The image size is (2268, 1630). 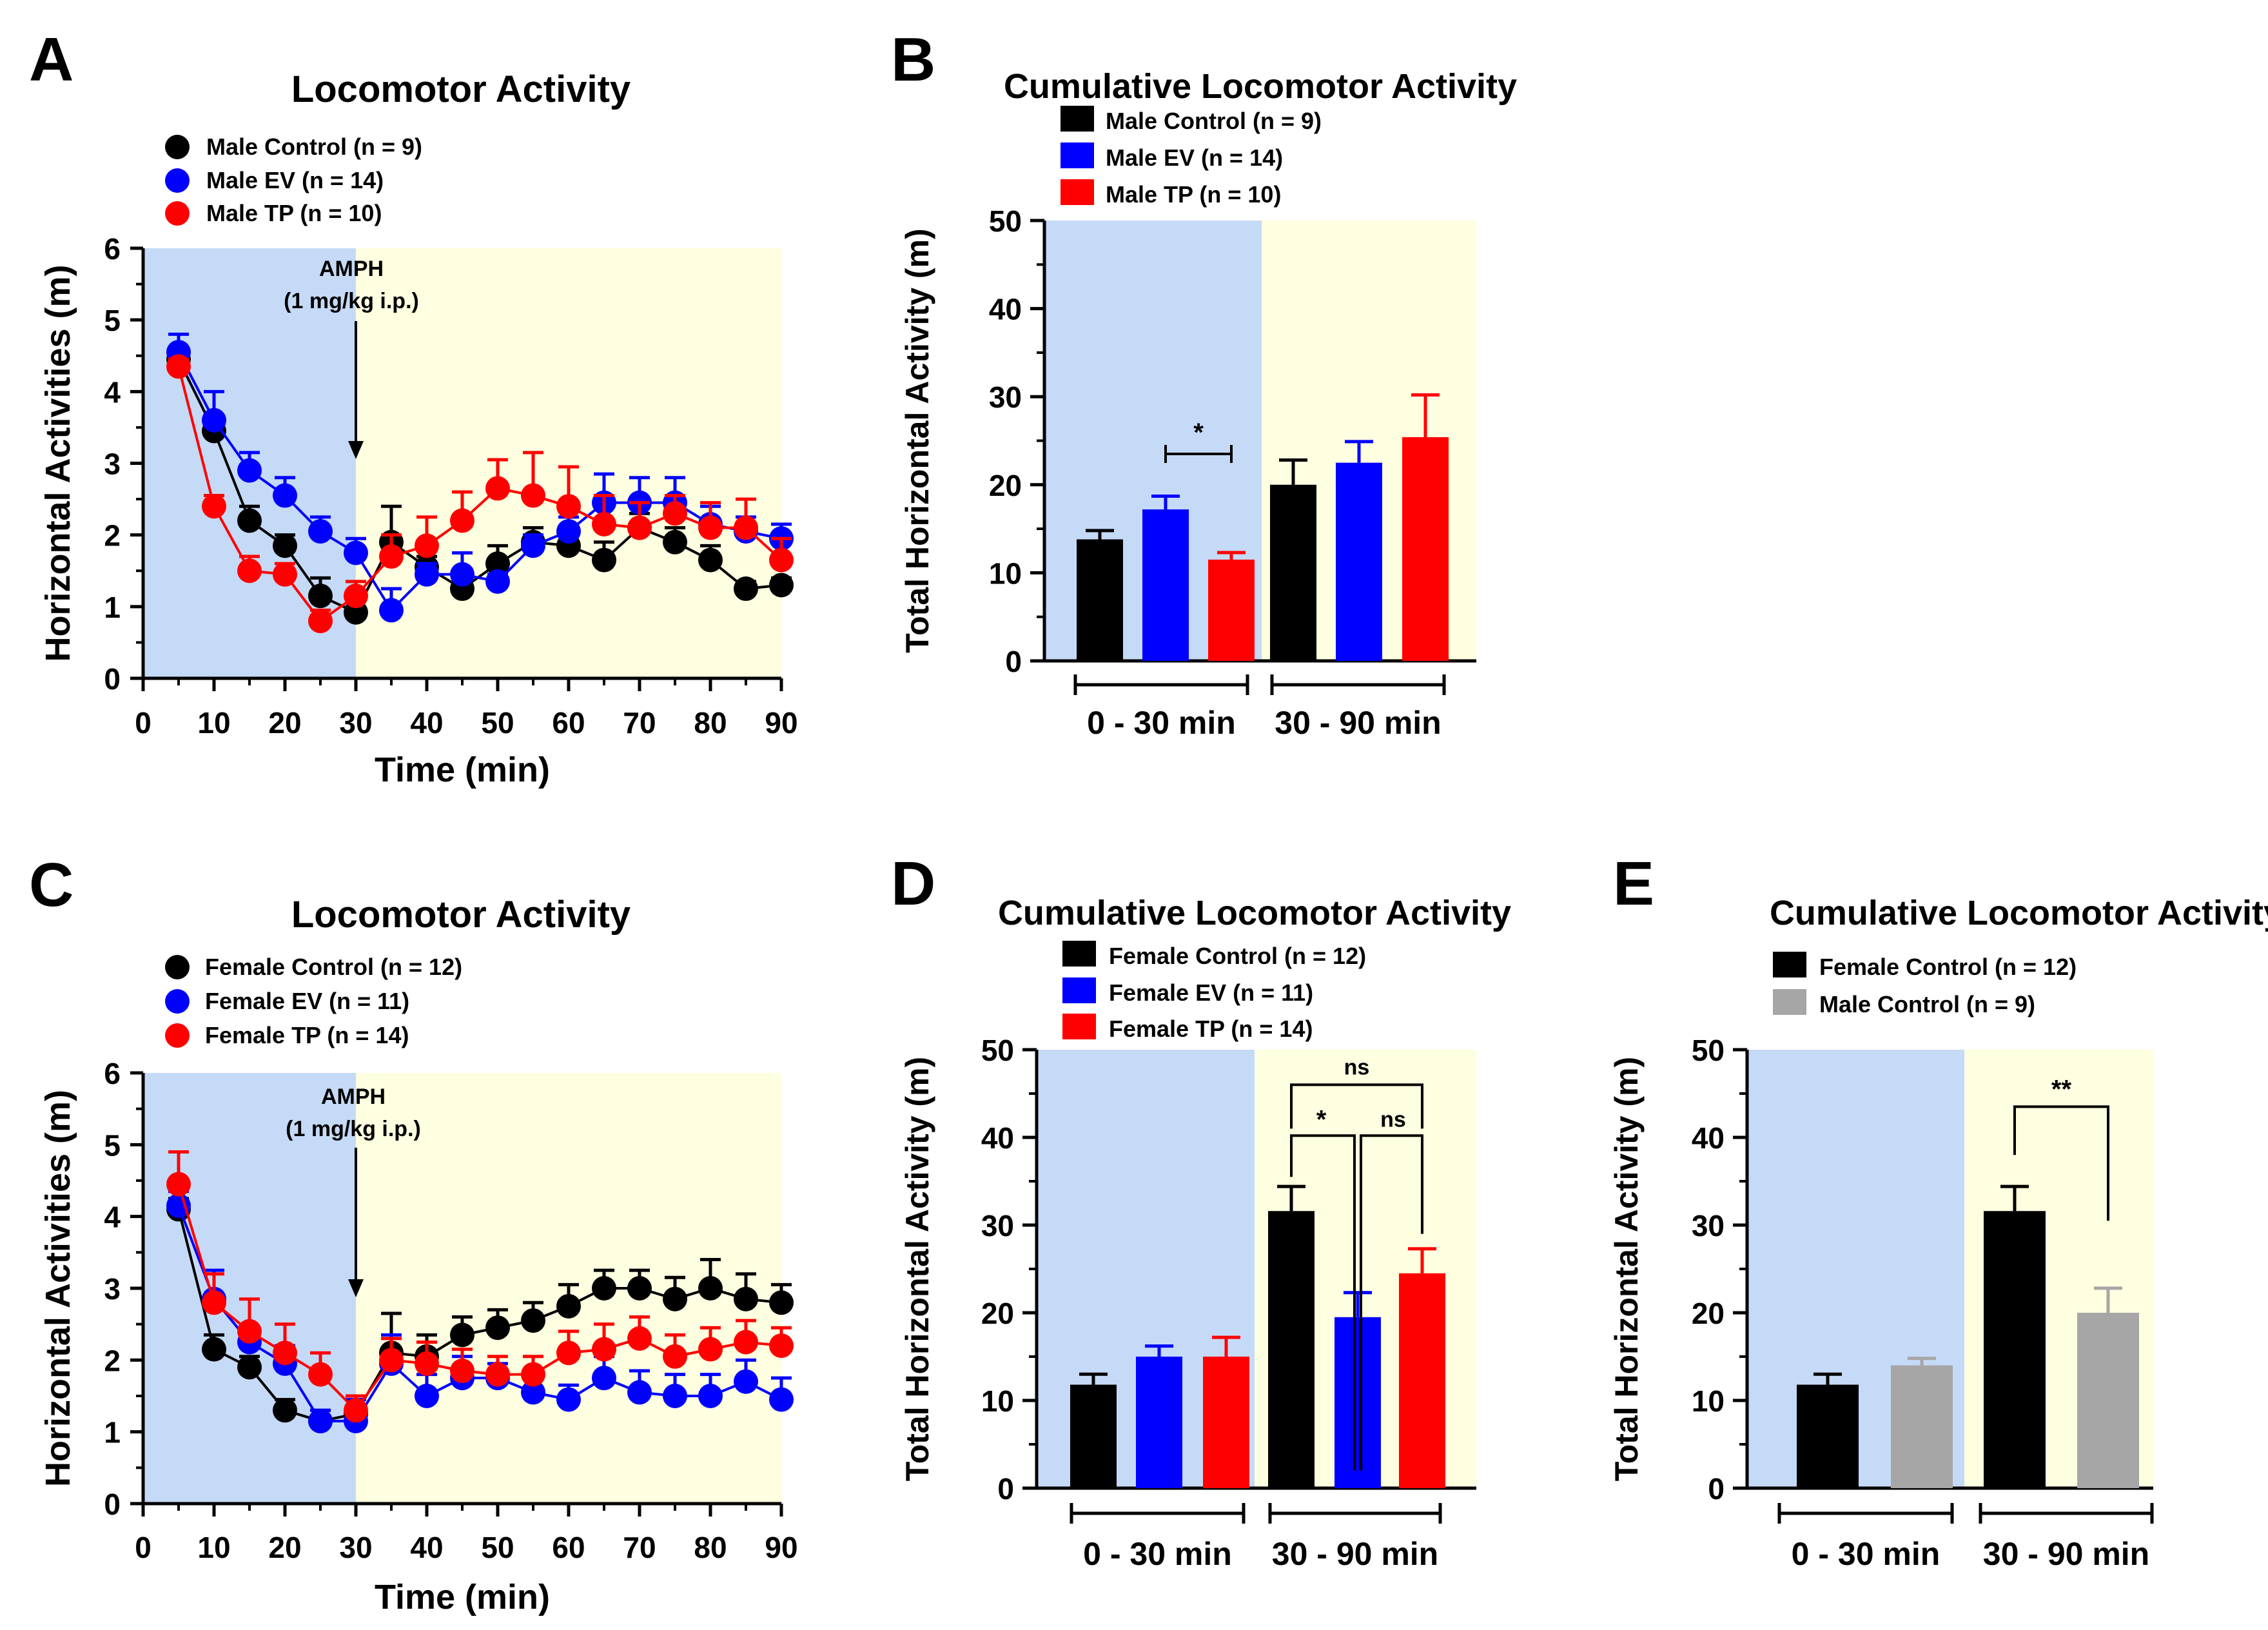 What do you see at coordinates (314, 146) in the screenshot?
I see `legend-label: Male Control (n = 9)` at bounding box center [314, 146].